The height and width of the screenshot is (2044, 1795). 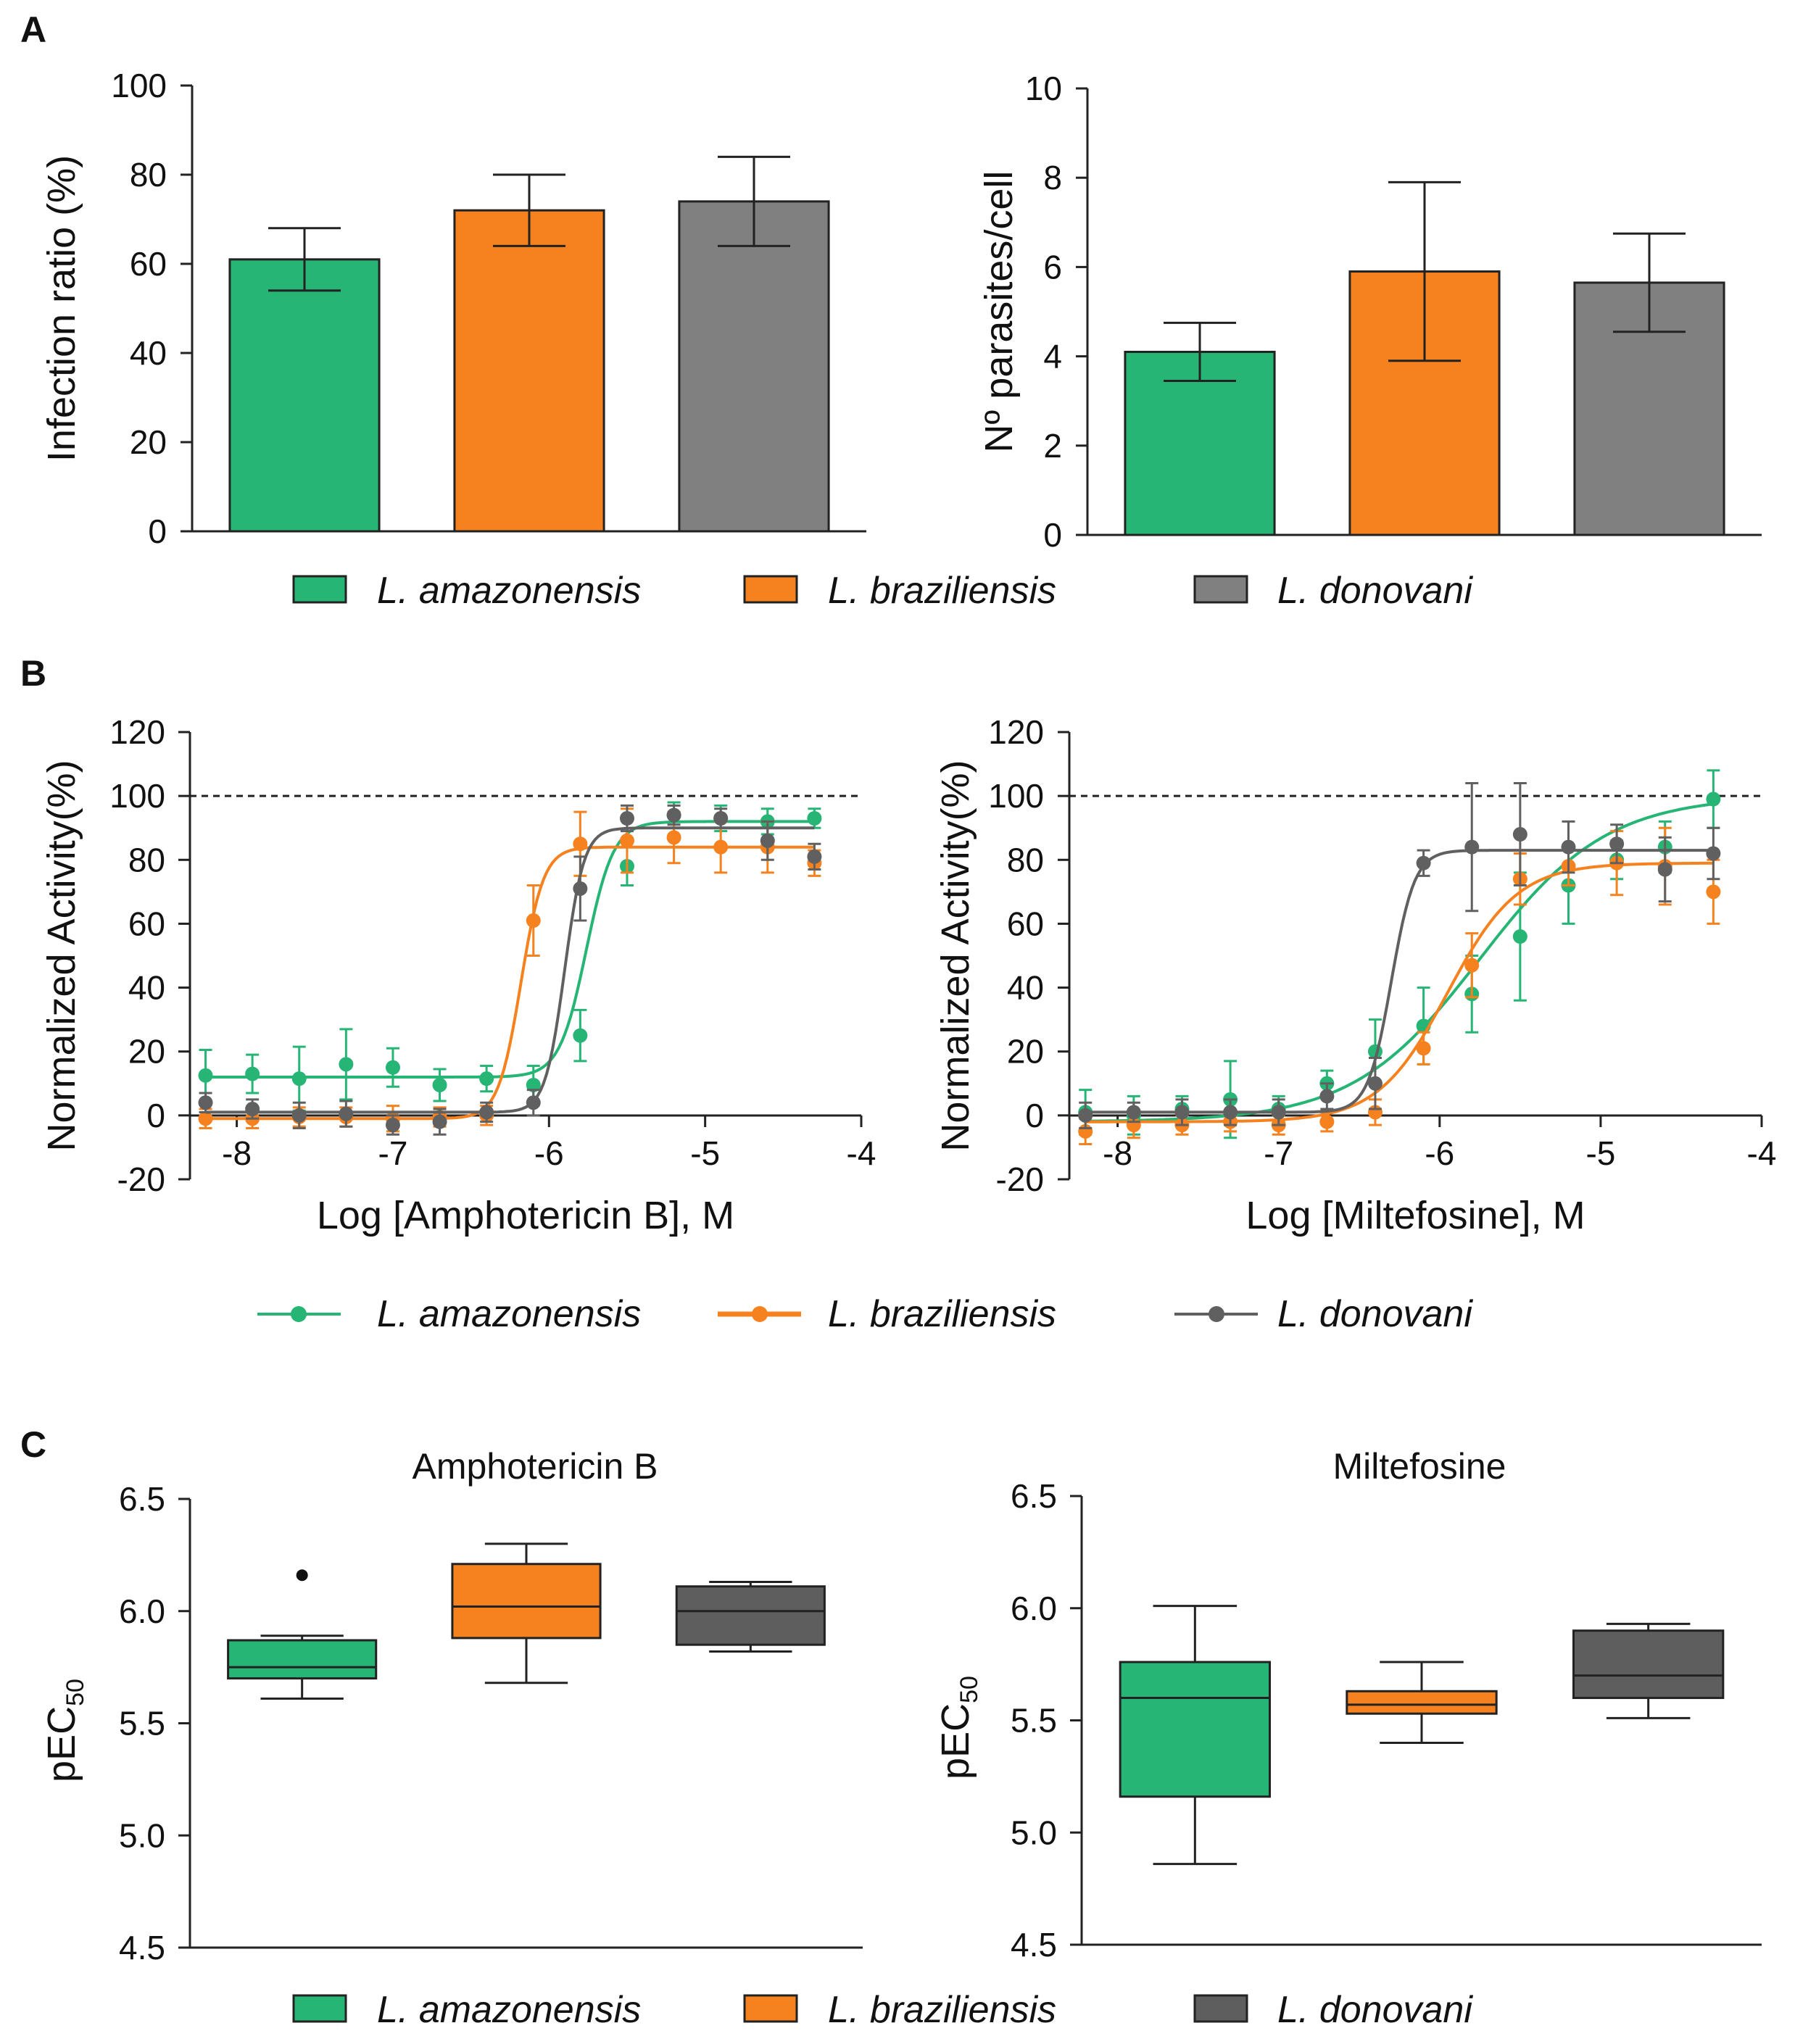 I want to click on fit-curve-braziliensis, so click(x=1399, y=992).